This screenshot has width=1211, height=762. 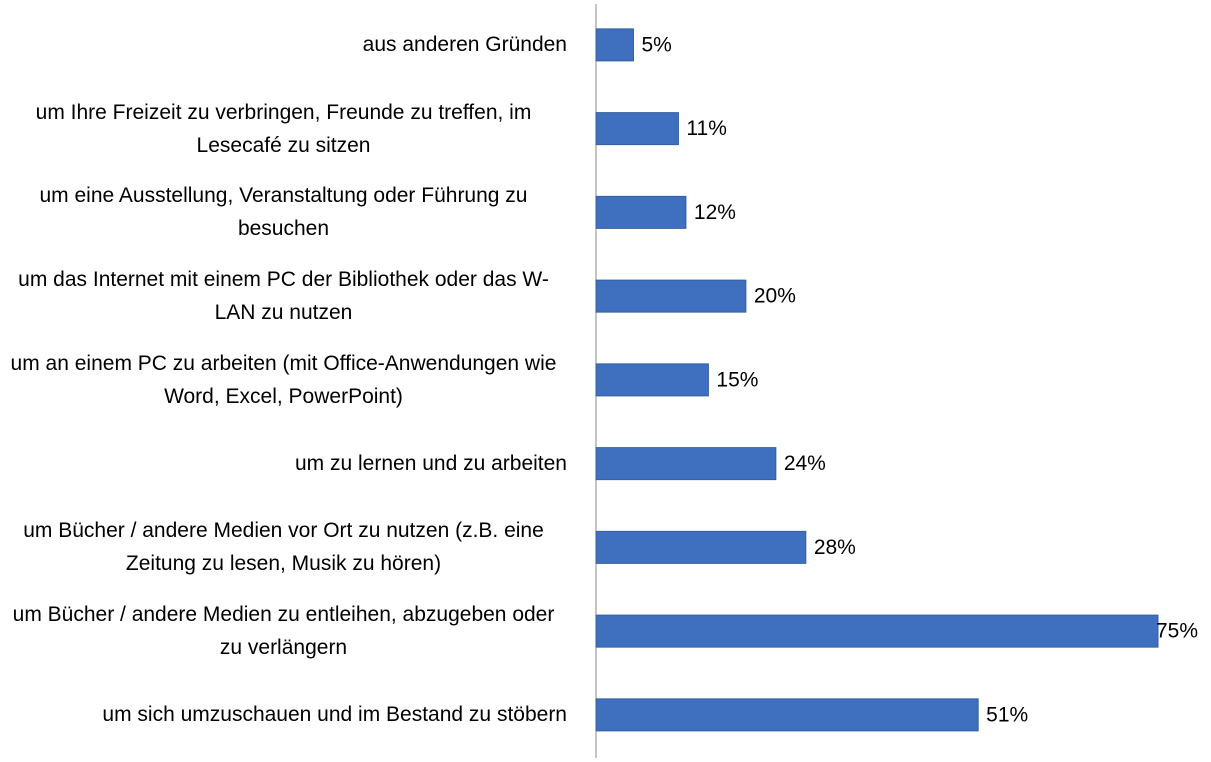 I want to click on category-label: aus anderen Gründen, so click(x=464, y=45).